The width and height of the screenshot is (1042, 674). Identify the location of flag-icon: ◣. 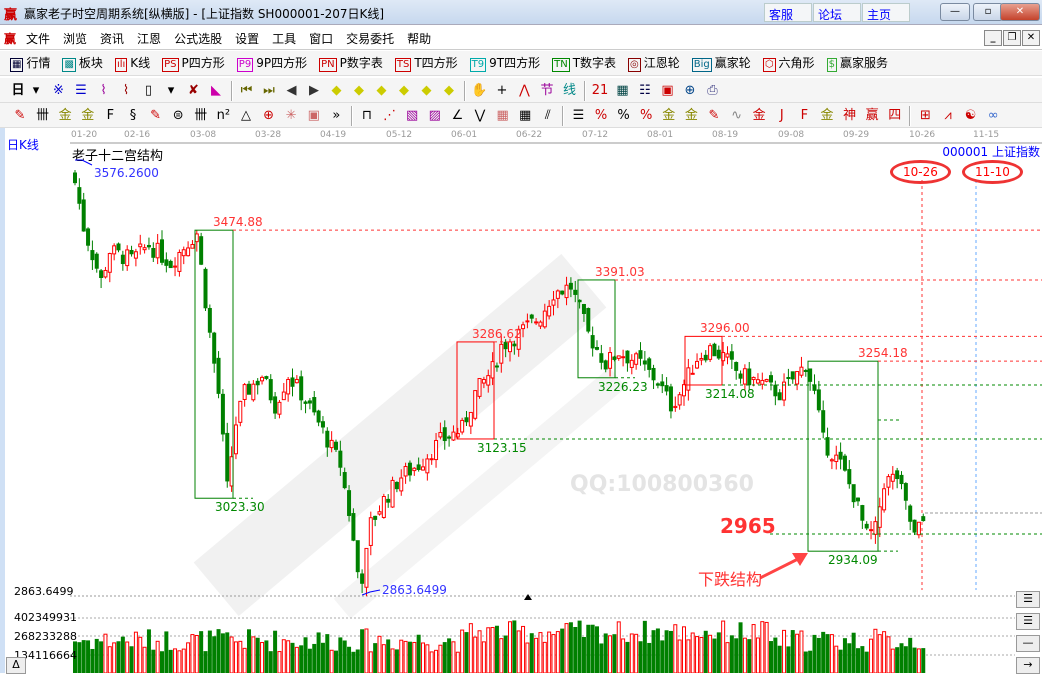
(216, 90).